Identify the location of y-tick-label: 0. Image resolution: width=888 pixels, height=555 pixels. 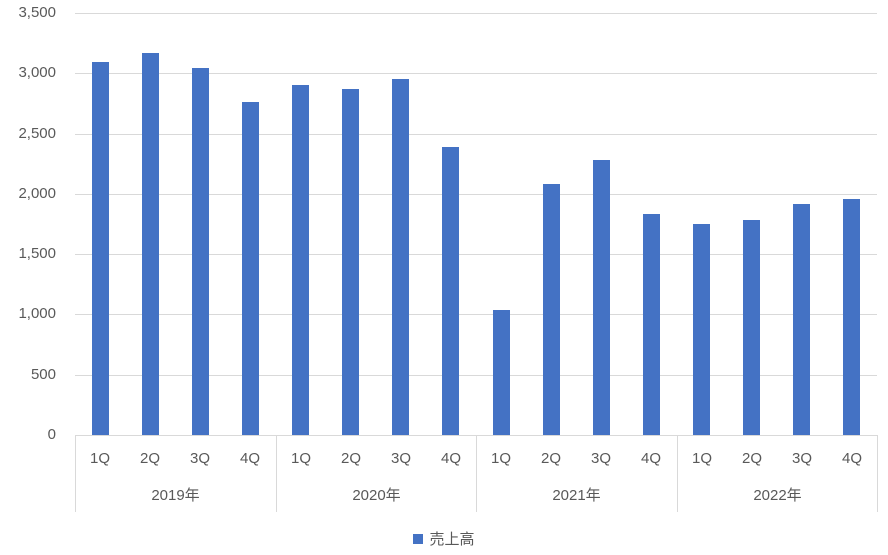
(51, 434).